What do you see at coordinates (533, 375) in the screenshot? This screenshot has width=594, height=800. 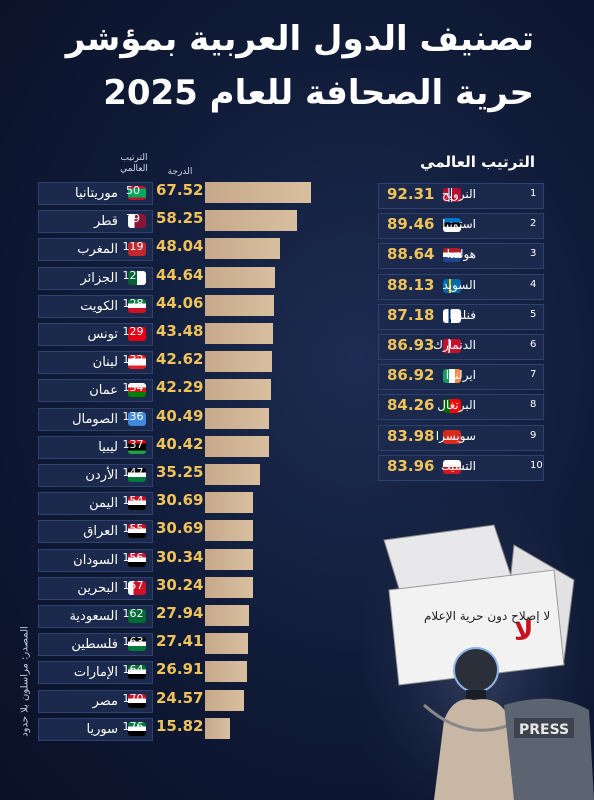 I see `global-rank: 7` at bounding box center [533, 375].